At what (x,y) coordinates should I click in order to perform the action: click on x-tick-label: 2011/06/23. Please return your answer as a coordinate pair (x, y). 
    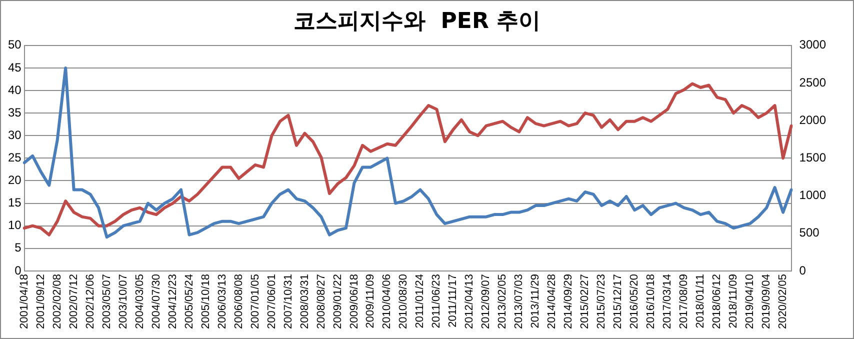
    Looking at the image, I should click on (436, 301).